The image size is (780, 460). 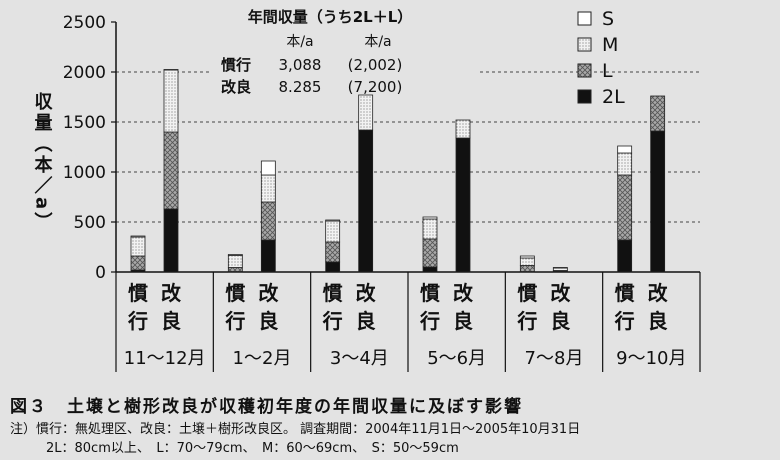 I want to click on legend-label: M, so click(x=610, y=45).